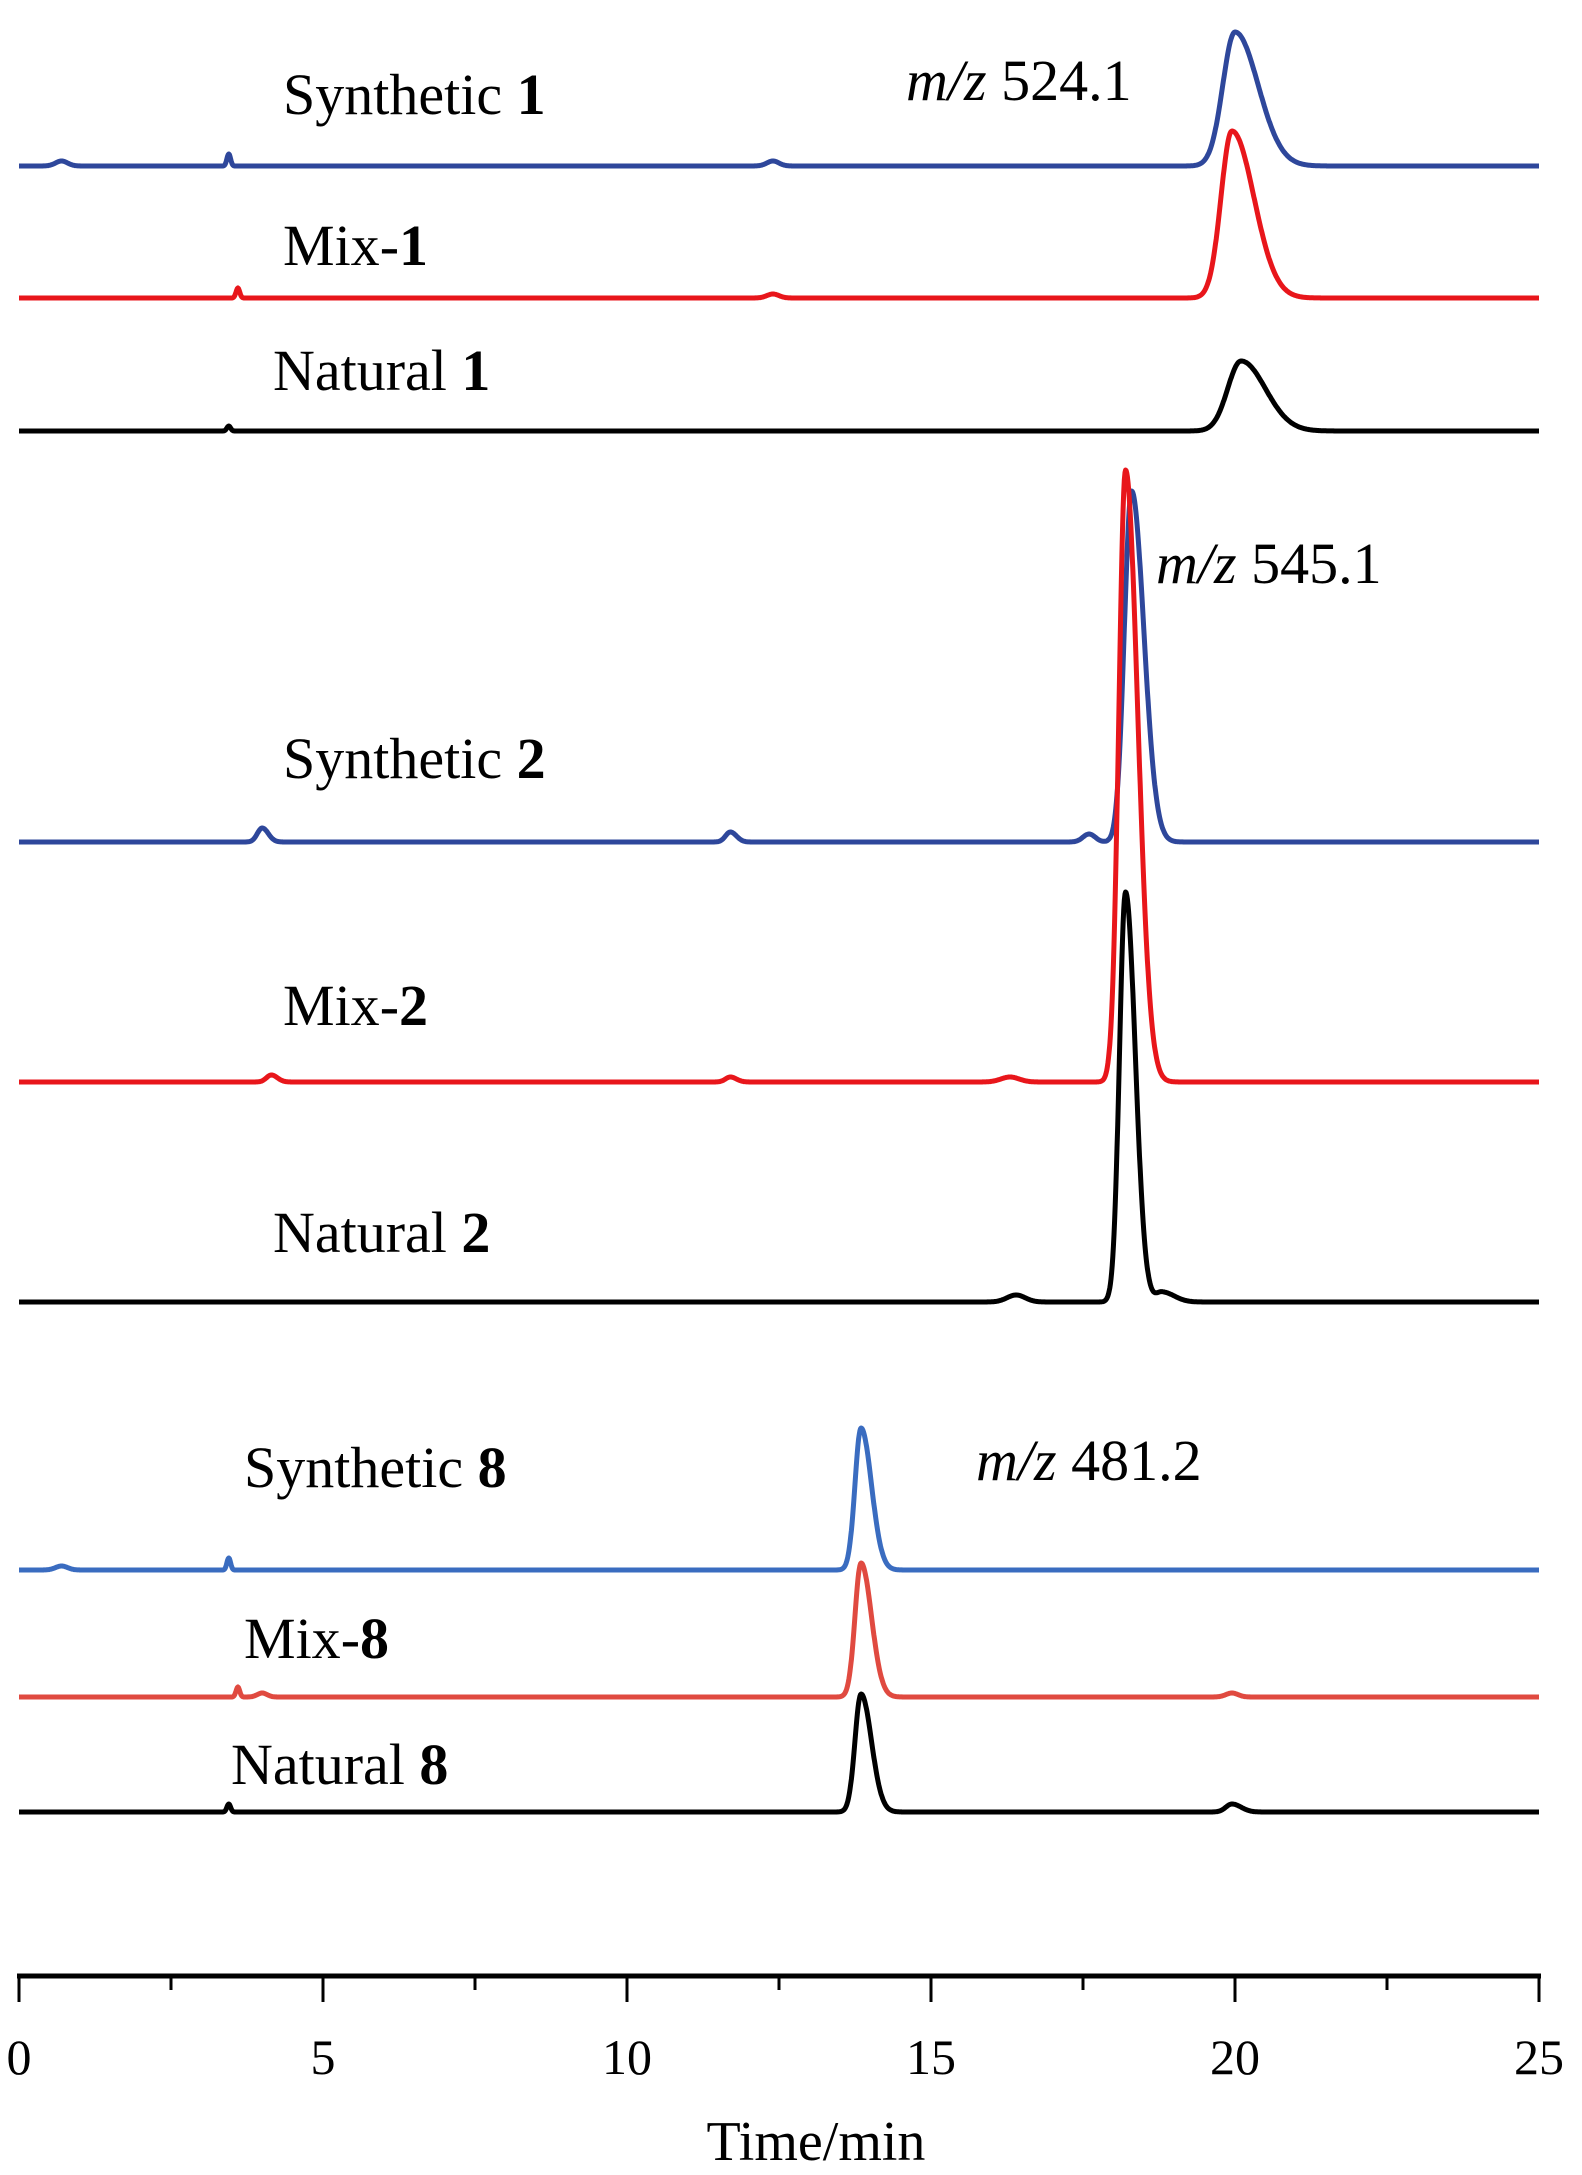 This screenshot has height=2175, width=1582. Describe the element at coordinates (414, 94) in the screenshot. I see `label-synthetic-1: Synthetic 1` at that location.